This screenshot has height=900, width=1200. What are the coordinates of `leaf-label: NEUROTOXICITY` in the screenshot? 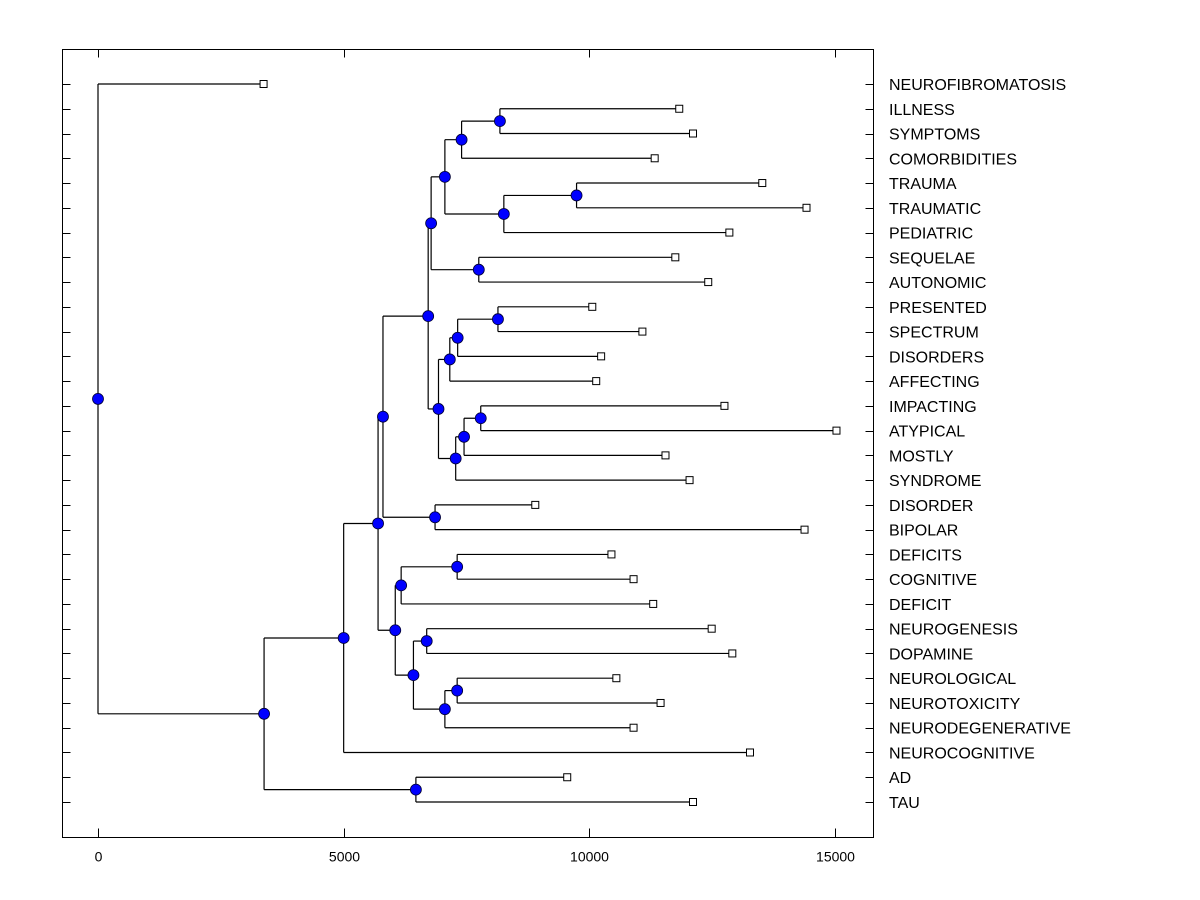 It's located at (955, 704).